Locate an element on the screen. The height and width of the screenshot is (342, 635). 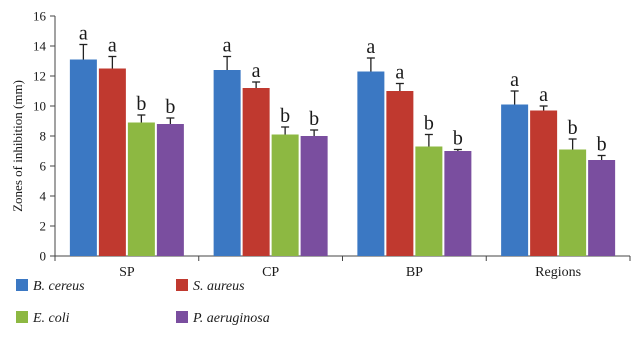
legend: B. cereus S. aureus E. coli P. aeruginosa is located at coordinates (143, 302).